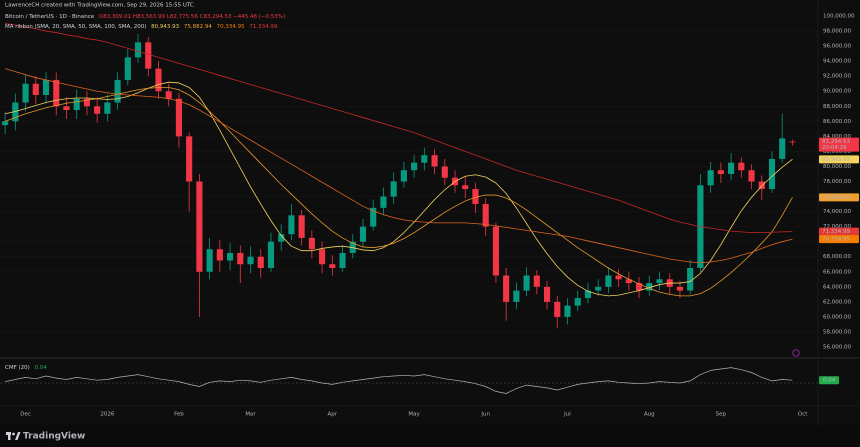  Describe the element at coordinates (839, 17) in the screenshot. I see `y-tick-label: 100,000.00` at that location.